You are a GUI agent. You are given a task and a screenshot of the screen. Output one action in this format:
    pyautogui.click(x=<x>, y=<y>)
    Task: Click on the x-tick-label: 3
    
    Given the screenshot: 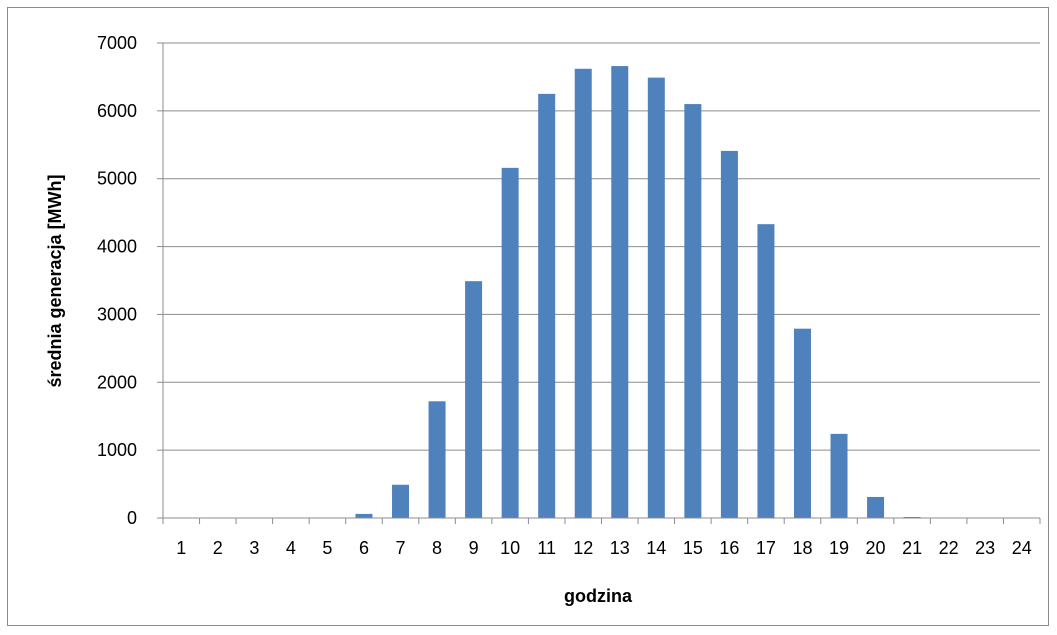 What is the action you would take?
    pyautogui.click(x=254, y=548)
    